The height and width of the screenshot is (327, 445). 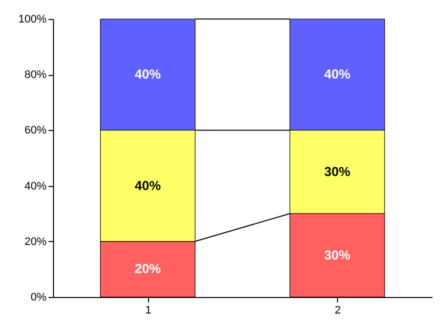 What do you see at coordinates (148, 310) in the screenshot?
I see `x-tick-label: 1` at bounding box center [148, 310].